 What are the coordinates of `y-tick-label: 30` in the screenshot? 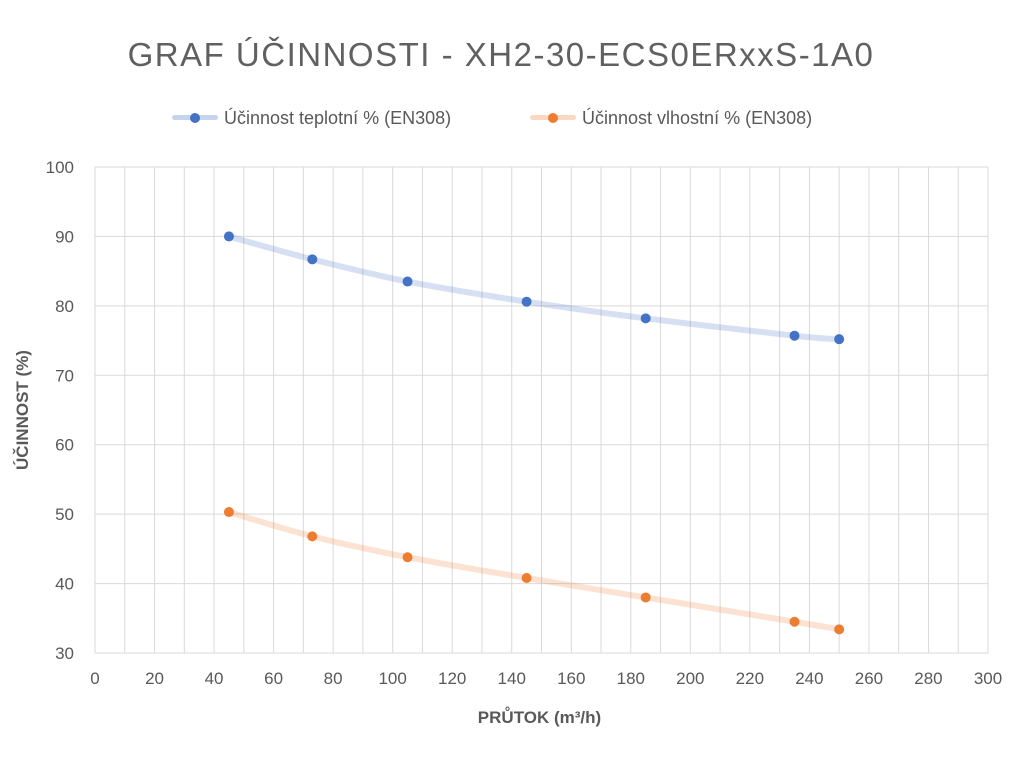 It's located at (64, 653).